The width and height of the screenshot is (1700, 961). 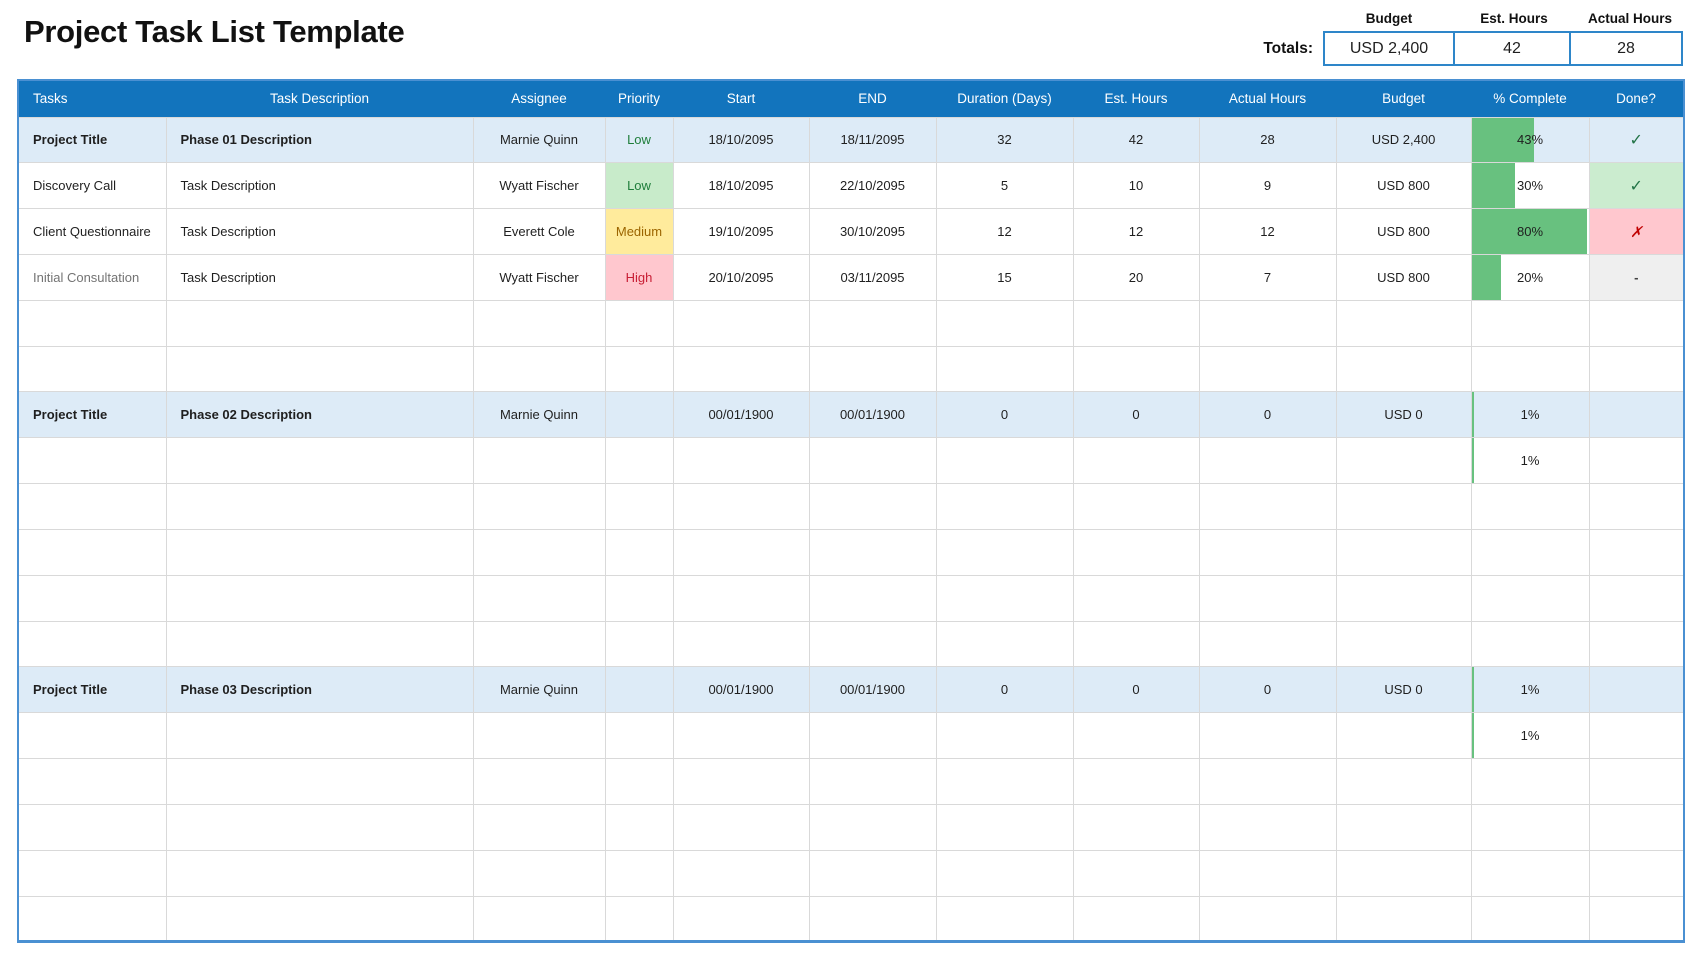 I want to click on cell-task-row-4: Initial Consultation, so click(x=92, y=277).